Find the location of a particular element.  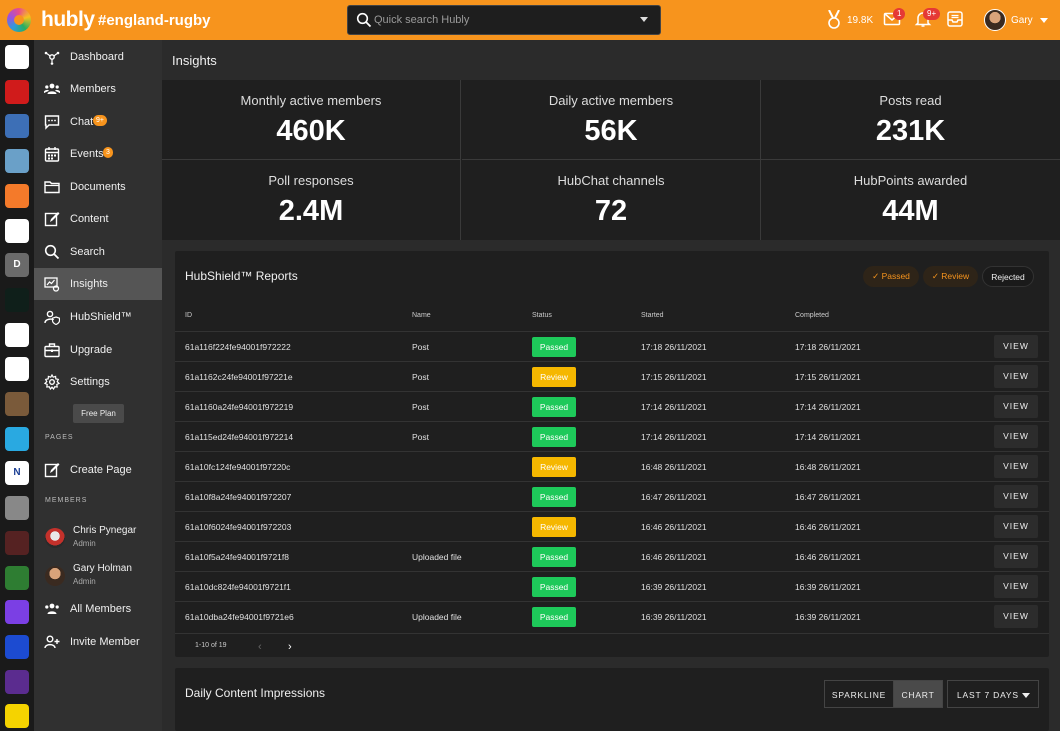

date-range-select: LAST 7 DAYS is located at coordinates (993, 694).